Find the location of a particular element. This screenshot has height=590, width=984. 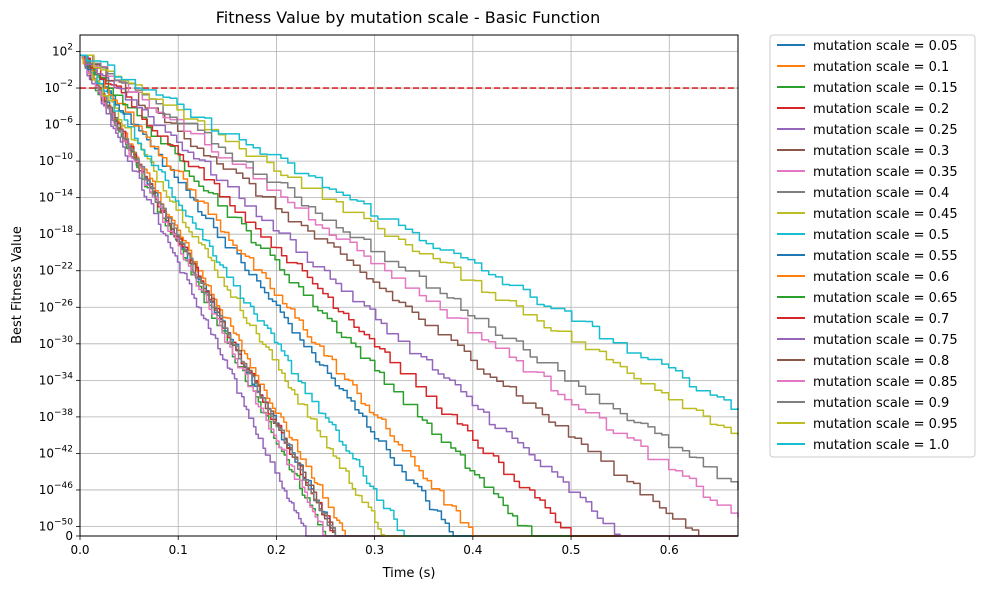

y-tick-label: 10⁻² is located at coordinates (58, 87).